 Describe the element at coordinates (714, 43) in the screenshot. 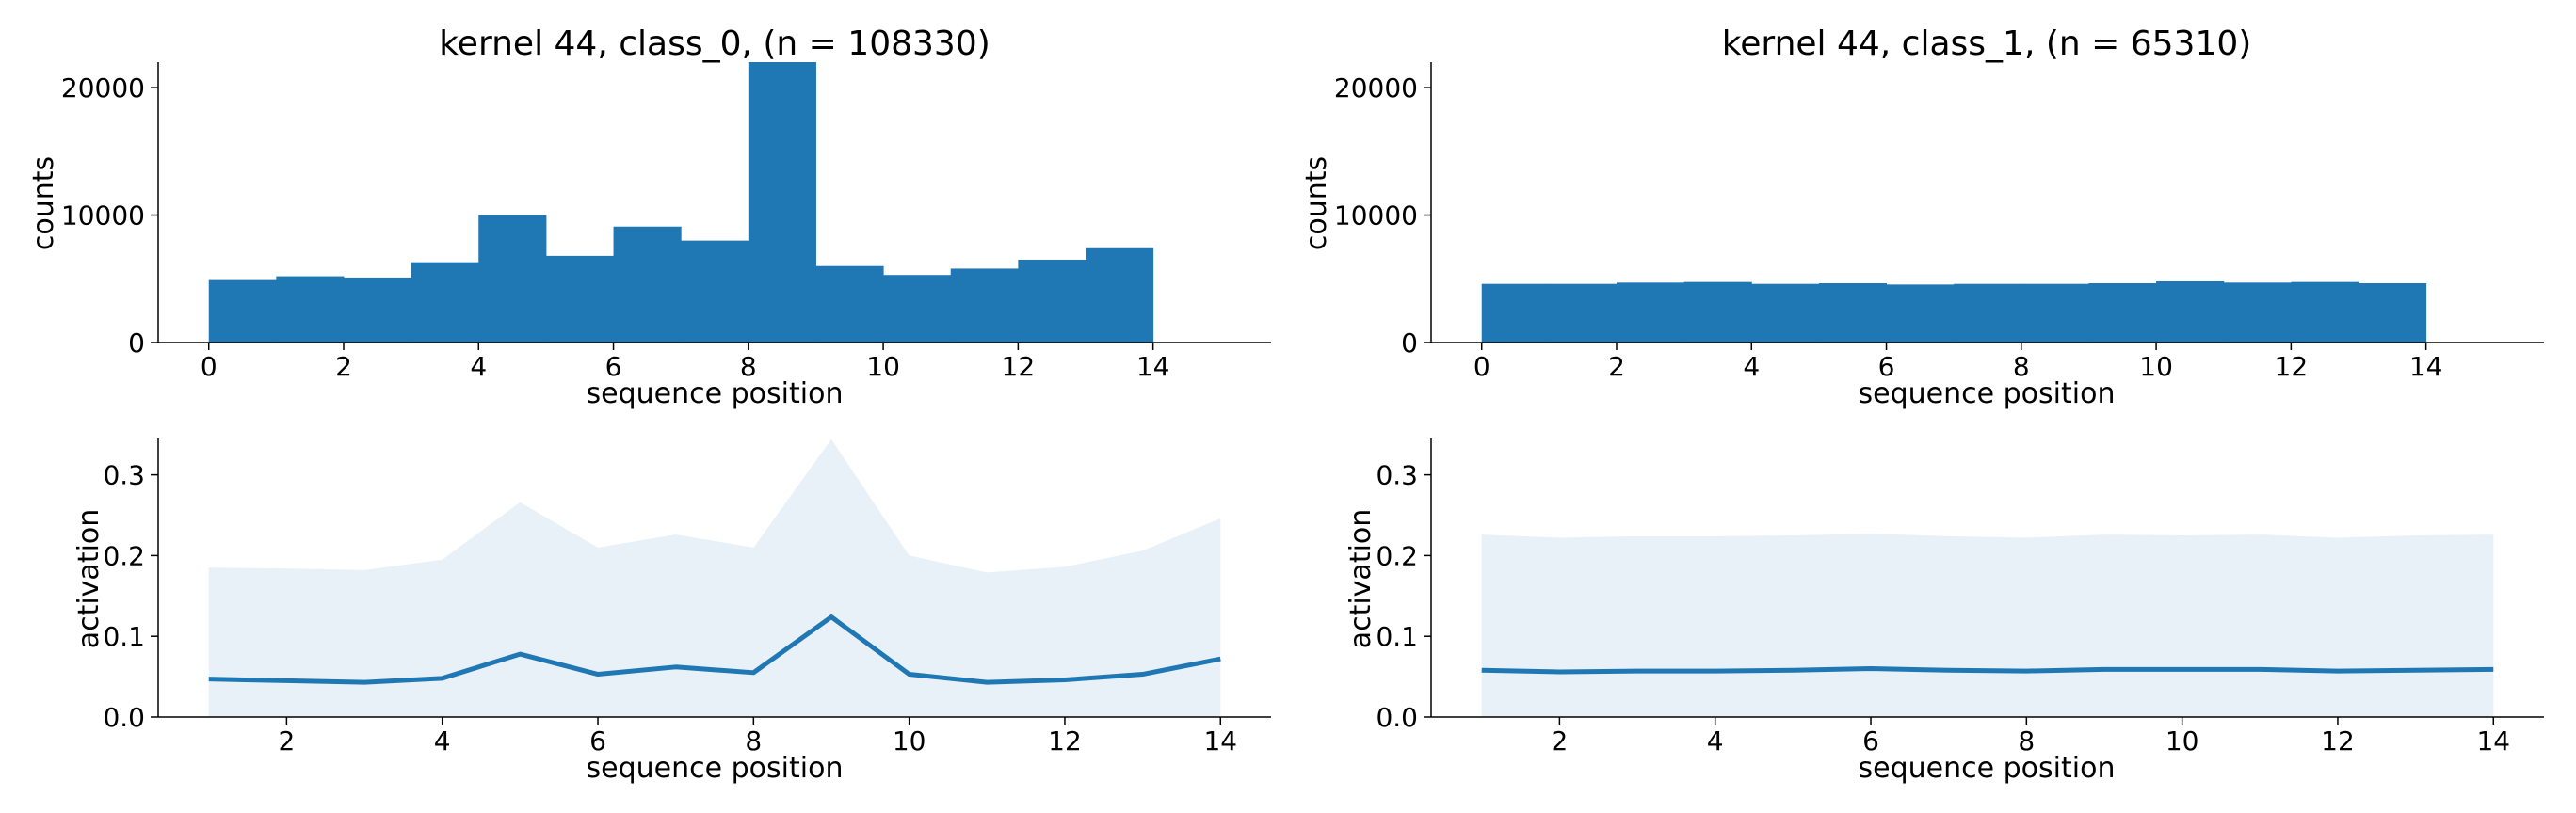

I see `chart-title: kernel 44, class_0, (n = 108330)` at that location.